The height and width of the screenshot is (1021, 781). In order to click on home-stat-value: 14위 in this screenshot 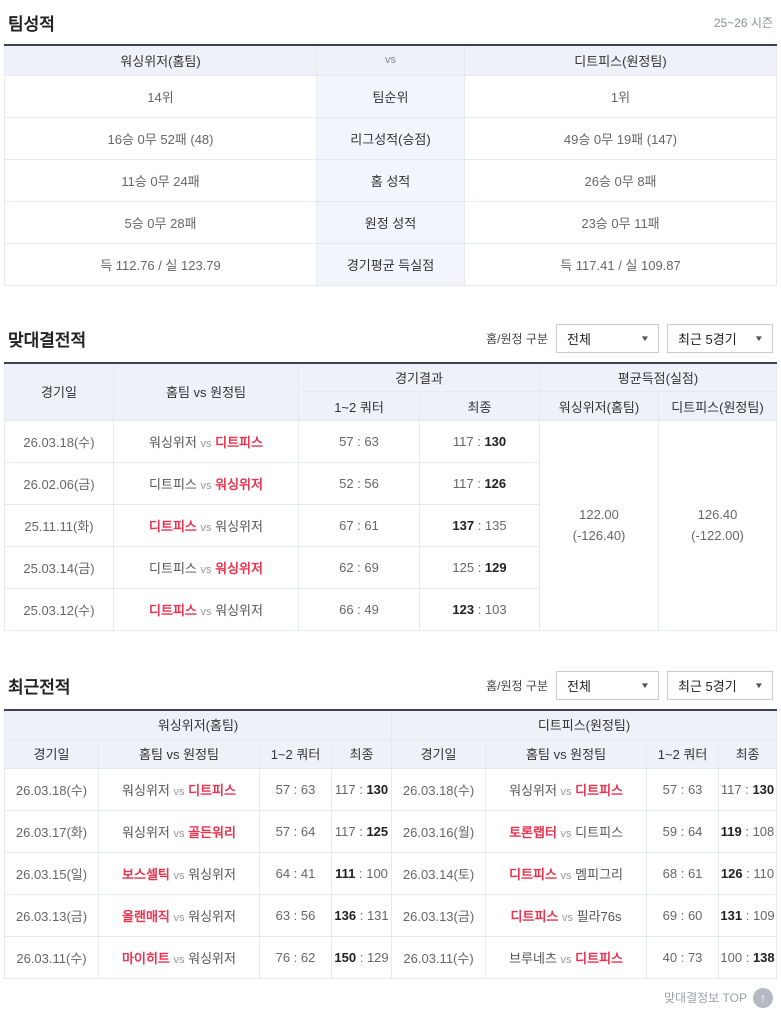, I will do `click(160, 96)`.